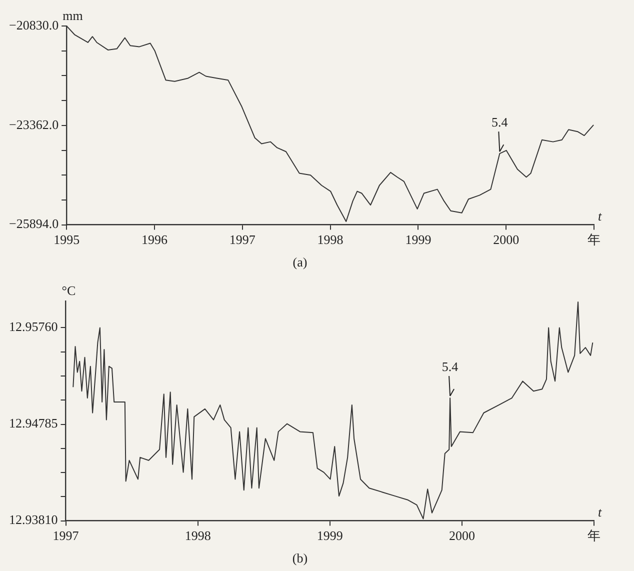 This screenshot has height=571, width=634. I want to click on text: (b), so click(300, 558).